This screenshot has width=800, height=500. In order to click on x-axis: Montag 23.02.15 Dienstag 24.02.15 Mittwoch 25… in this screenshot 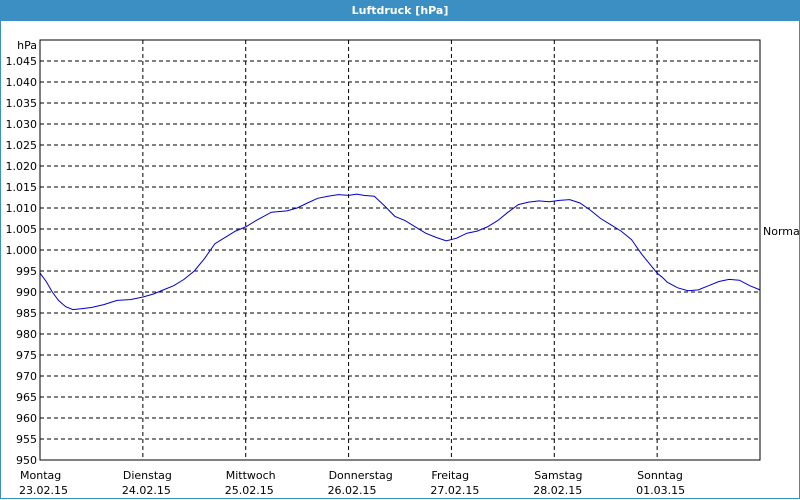, I will do `click(352, 483)`.